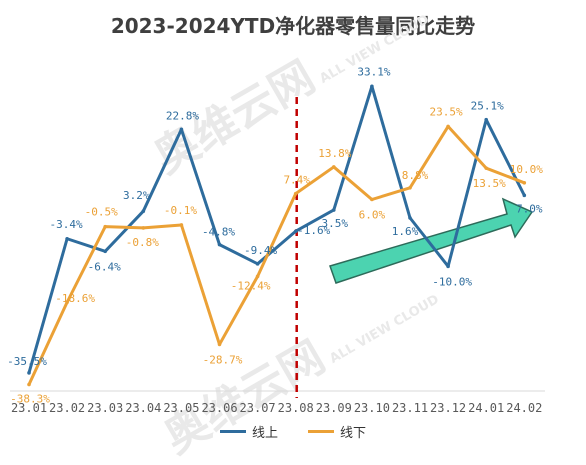  I want to click on x-tick-label: 23.01, so click(29, 408).